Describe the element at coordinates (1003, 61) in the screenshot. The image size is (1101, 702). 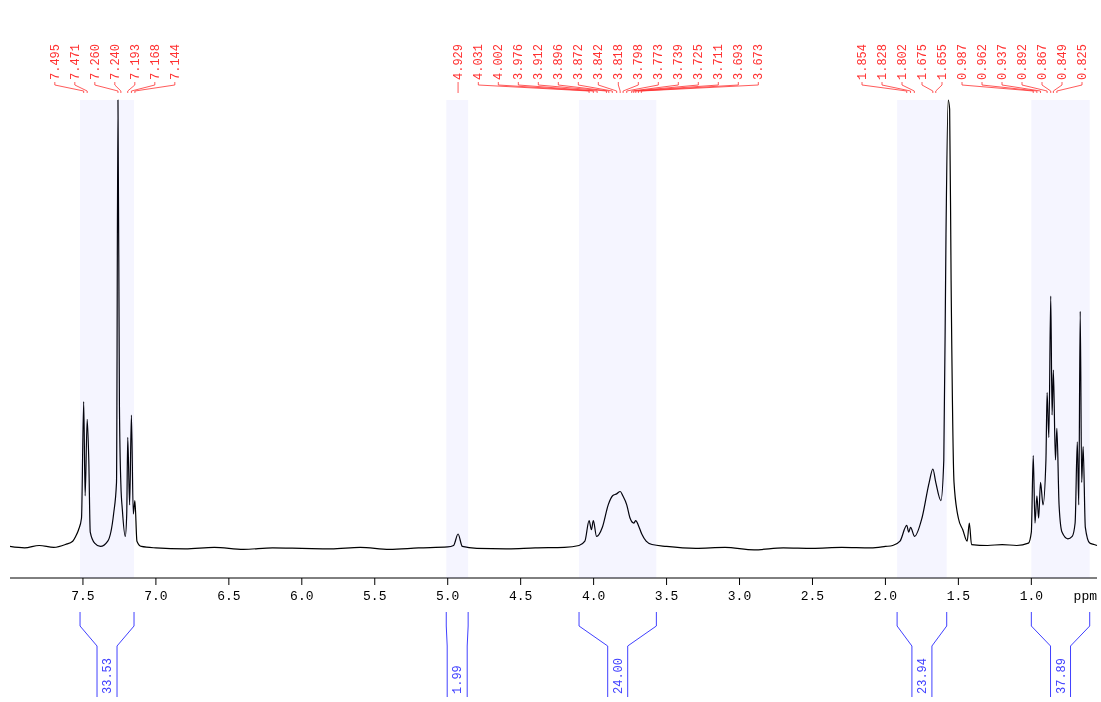
I see `annotation: 0.937` at that location.